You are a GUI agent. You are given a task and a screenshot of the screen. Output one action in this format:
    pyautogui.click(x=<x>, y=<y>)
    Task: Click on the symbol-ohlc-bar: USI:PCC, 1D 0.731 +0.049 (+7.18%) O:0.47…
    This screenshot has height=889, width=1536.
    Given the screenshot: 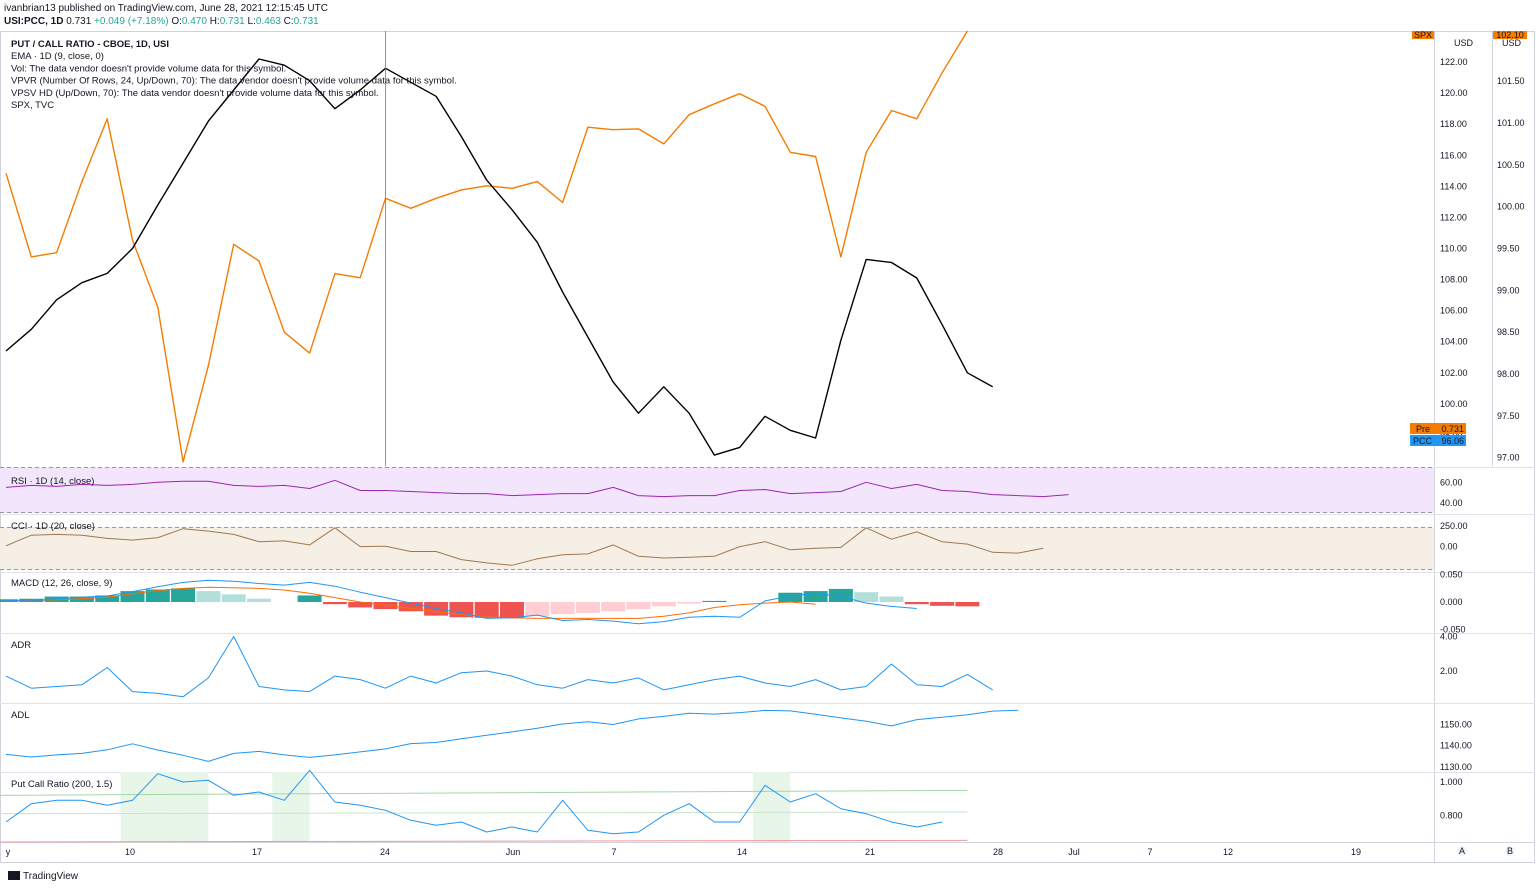 What is the action you would take?
    pyautogui.click(x=161, y=22)
    